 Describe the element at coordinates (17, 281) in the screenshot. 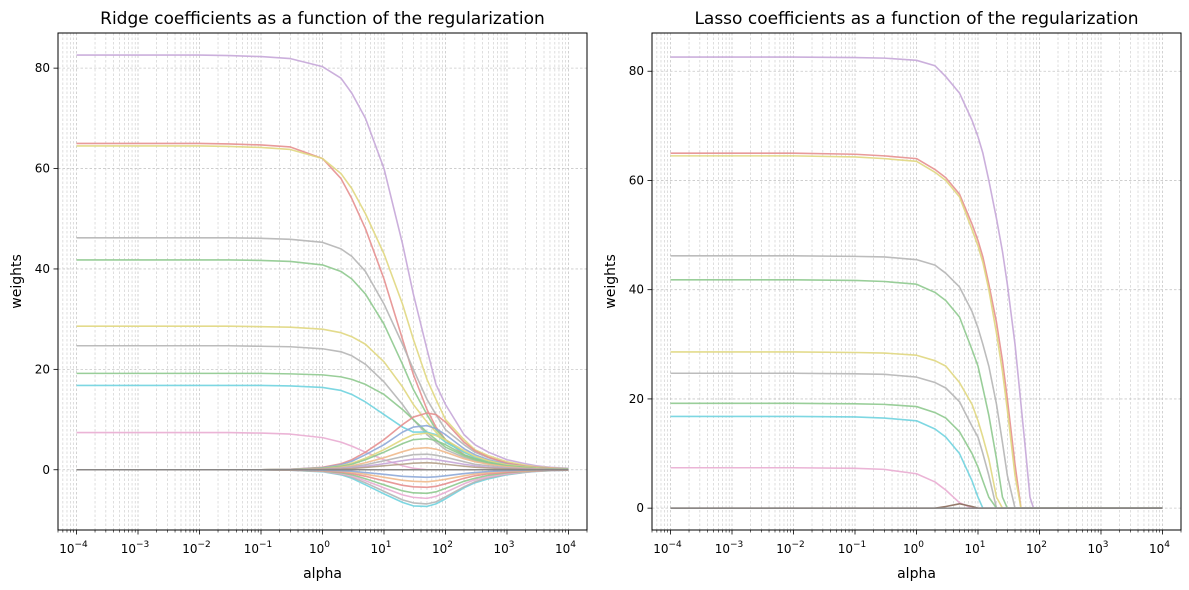

I see `ridge-y-axis-label: weights` at that location.